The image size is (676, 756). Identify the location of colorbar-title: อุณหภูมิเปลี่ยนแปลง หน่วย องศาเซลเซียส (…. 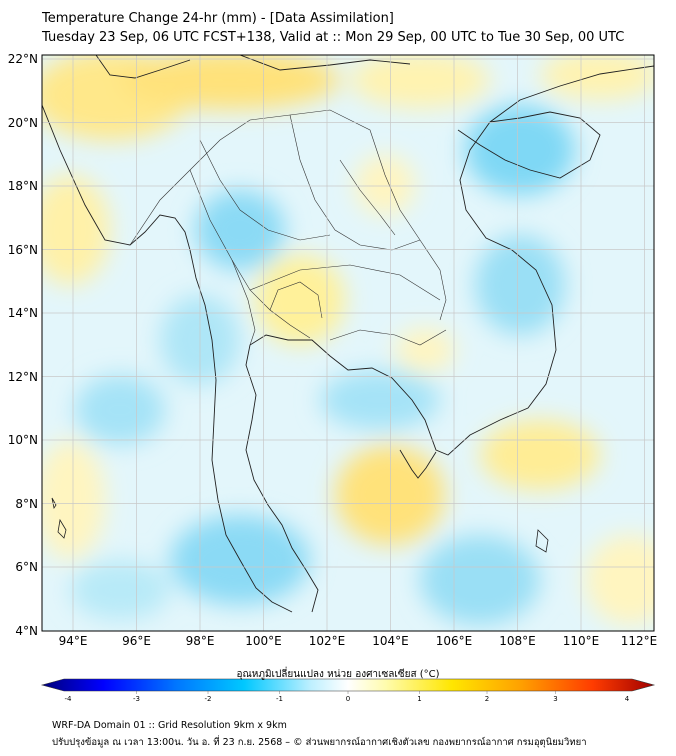
(338, 674).